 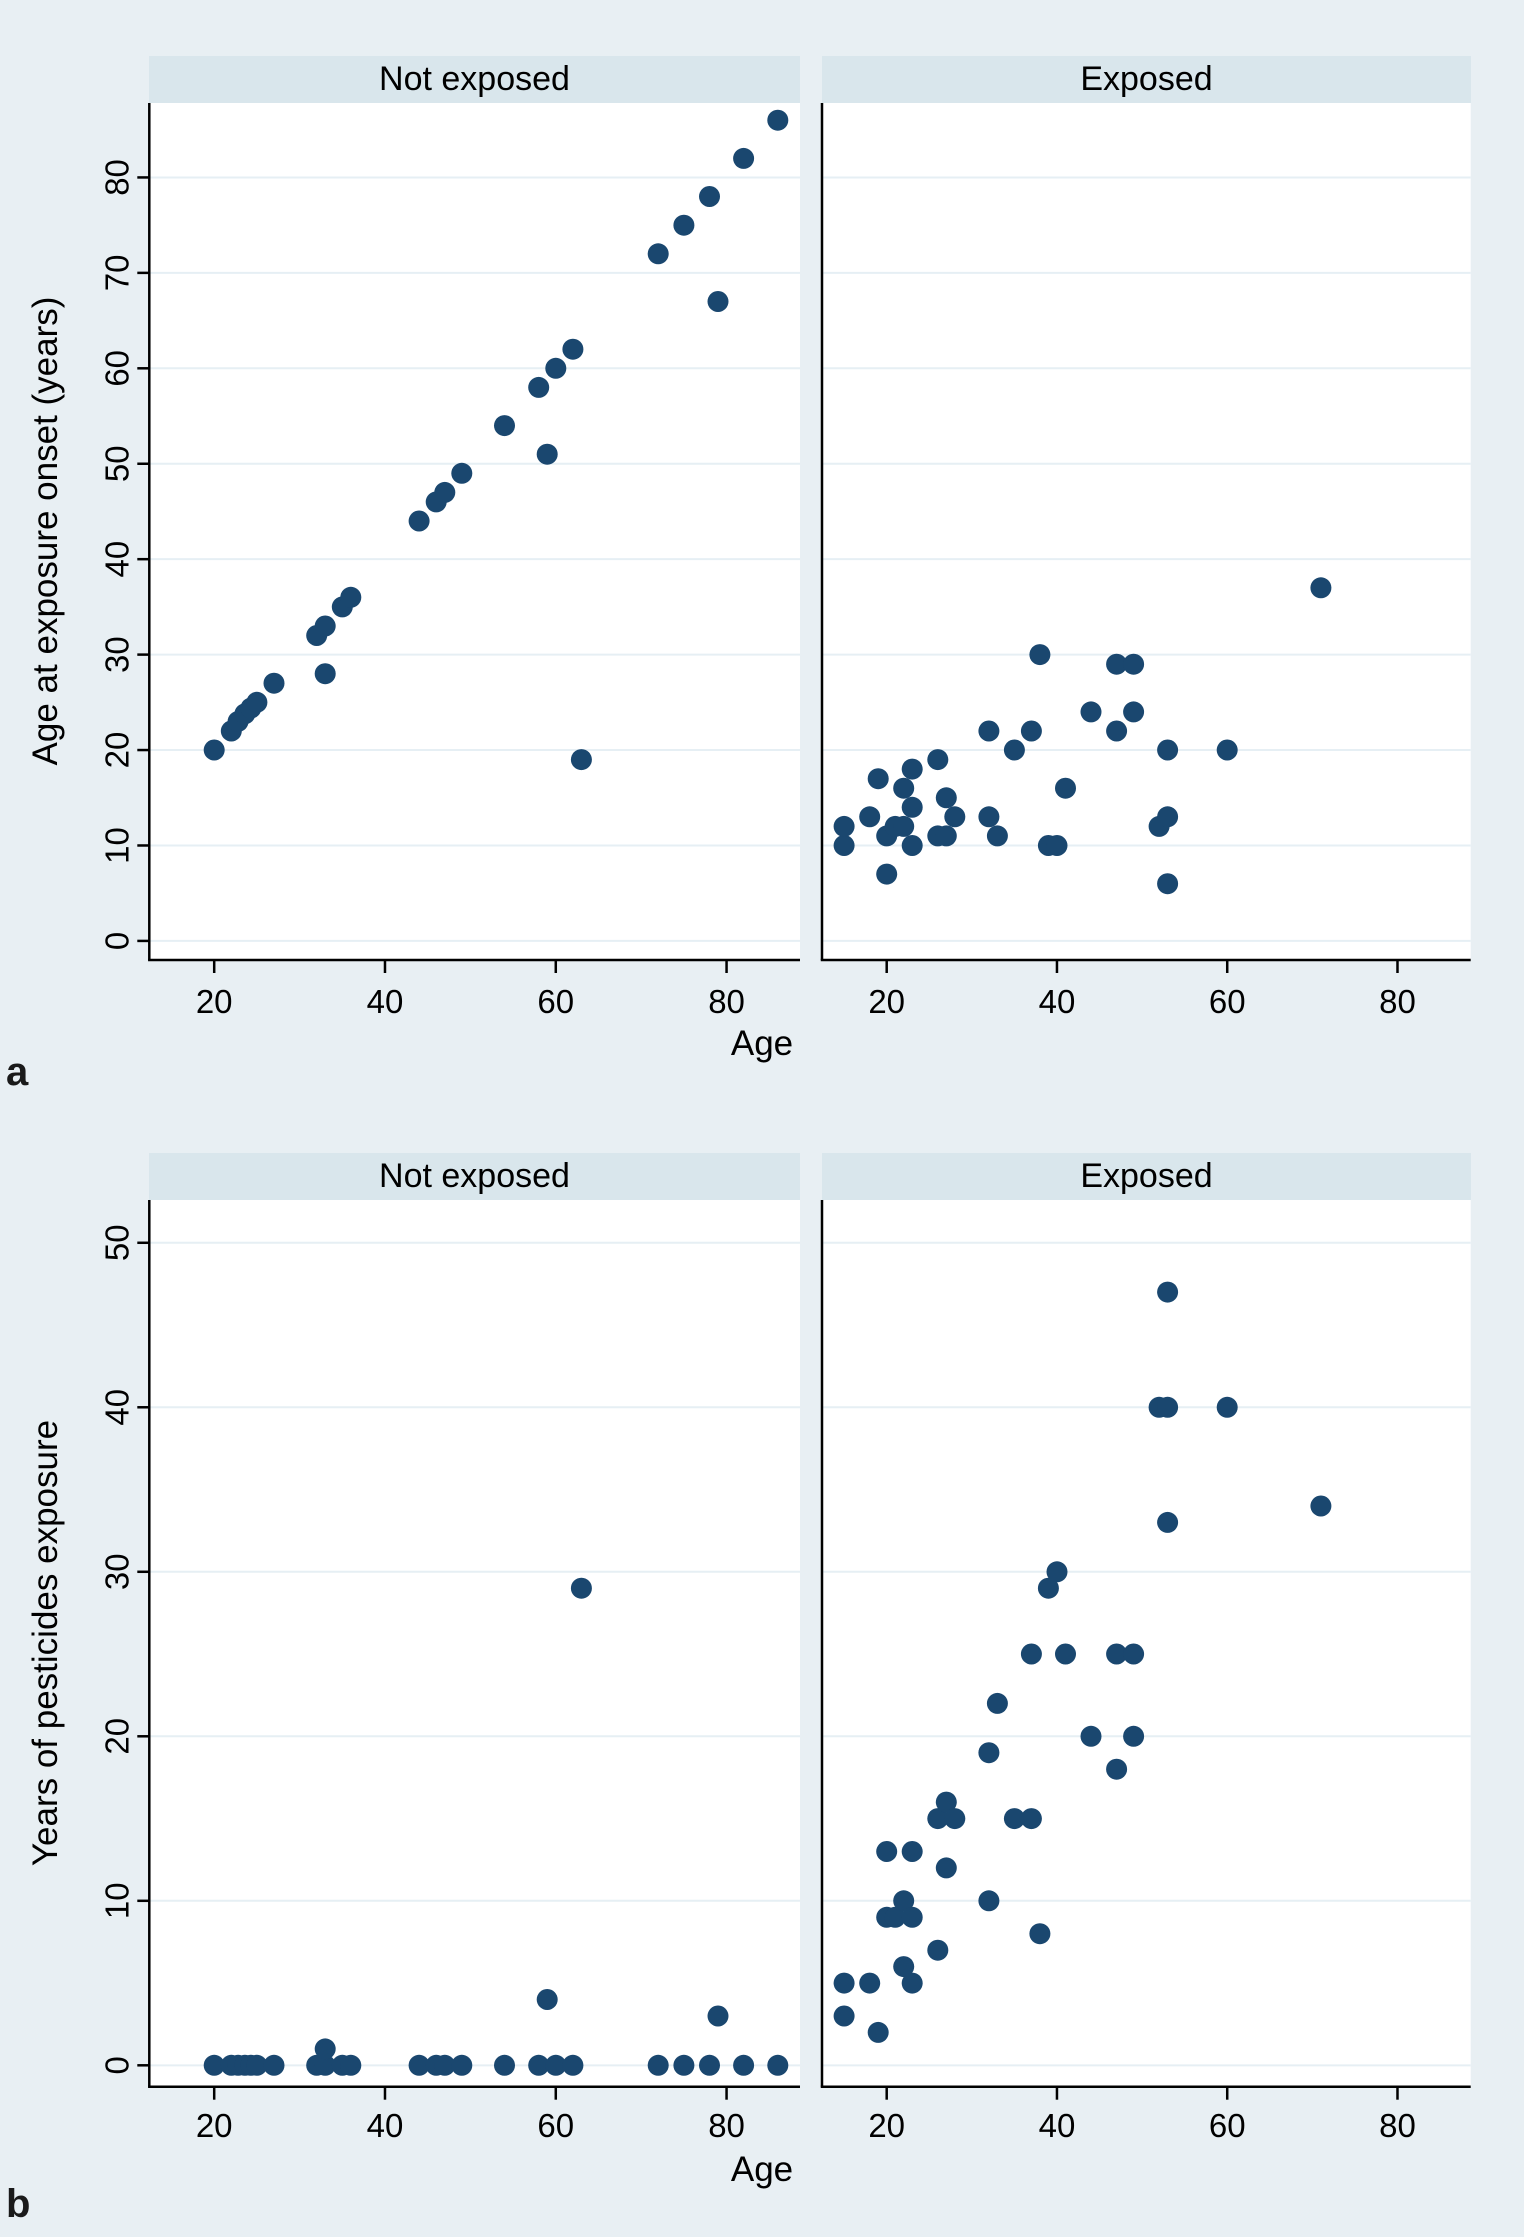 What do you see at coordinates (117, 1242) in the screenshot?
I see `y-tick-label: 50` at bounding box center [117, 1242].